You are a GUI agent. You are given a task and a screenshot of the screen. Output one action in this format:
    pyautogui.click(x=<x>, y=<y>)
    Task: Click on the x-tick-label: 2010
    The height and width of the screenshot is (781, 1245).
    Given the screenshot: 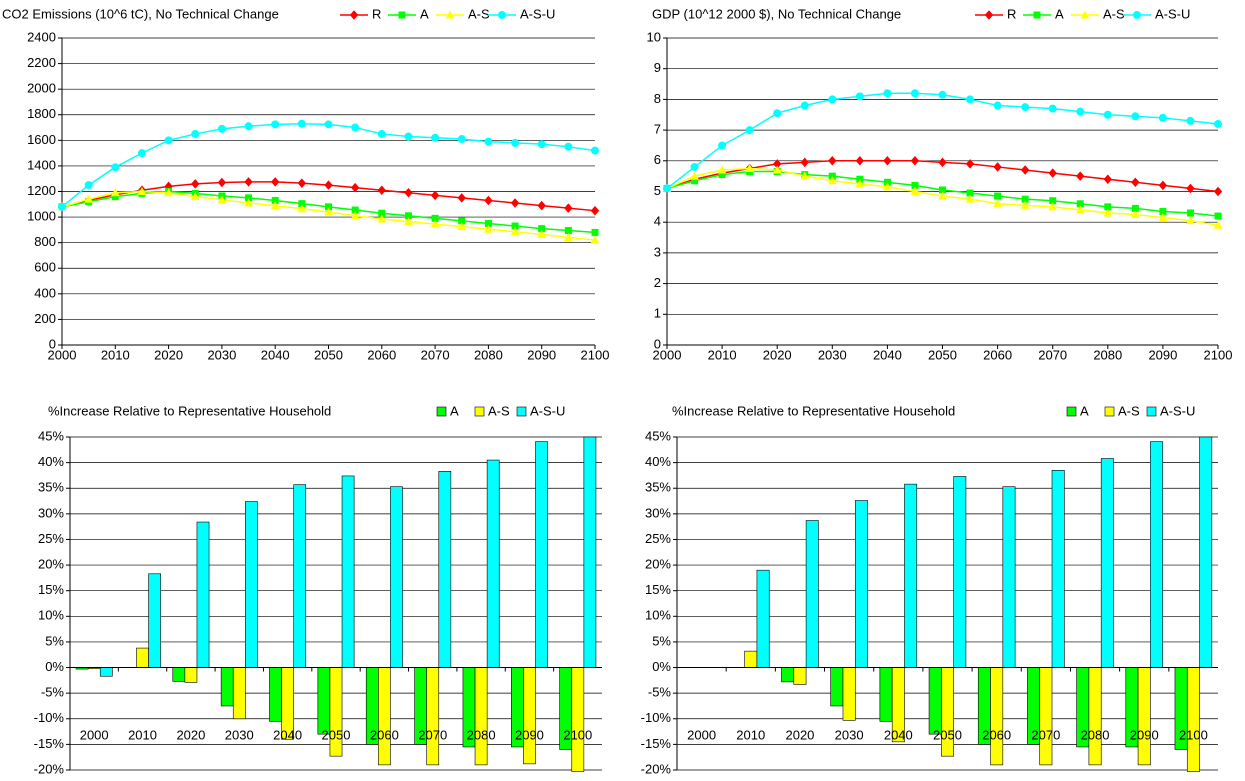 What is the action you would take?
    pyautogui.click(x=142, y=734)
    